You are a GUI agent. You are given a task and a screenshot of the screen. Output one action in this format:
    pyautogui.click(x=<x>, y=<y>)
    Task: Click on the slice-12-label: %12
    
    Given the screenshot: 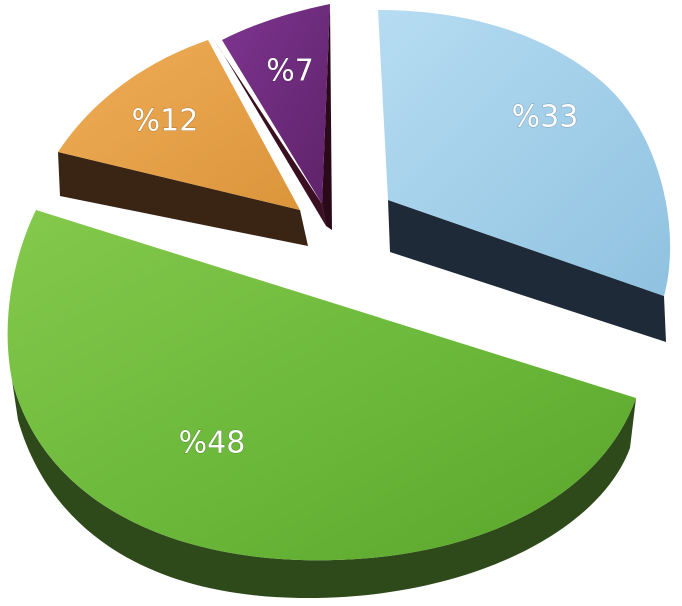 What is the action you would take?
    pyautogui.click(x=165, y=121)
    